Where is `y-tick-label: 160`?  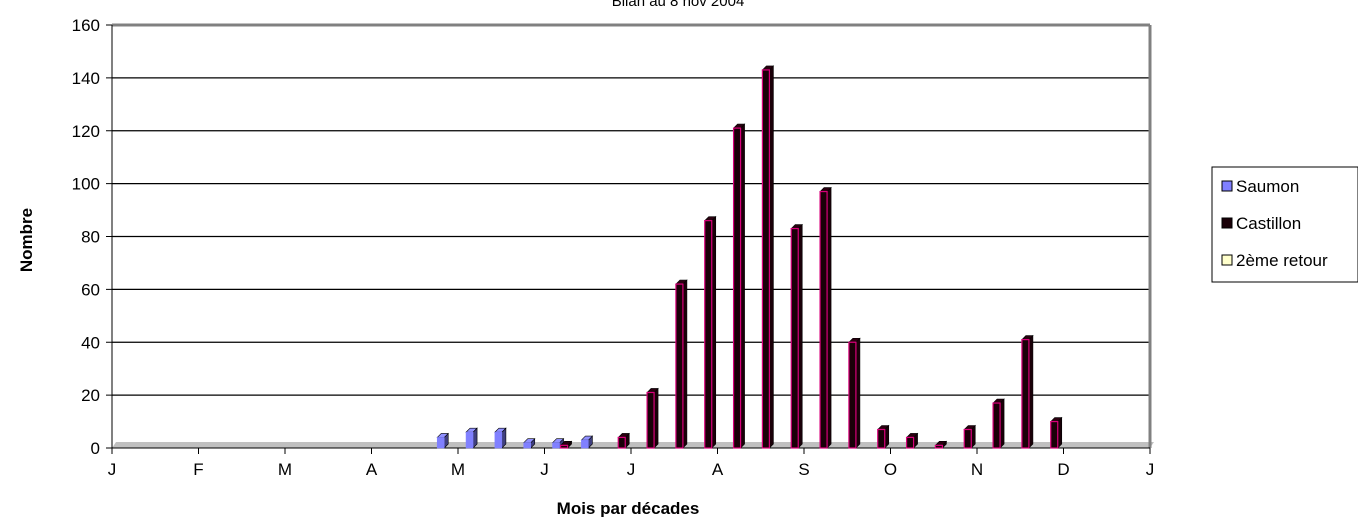 y-tick-label: 160 is located at coordinates (86, 25).